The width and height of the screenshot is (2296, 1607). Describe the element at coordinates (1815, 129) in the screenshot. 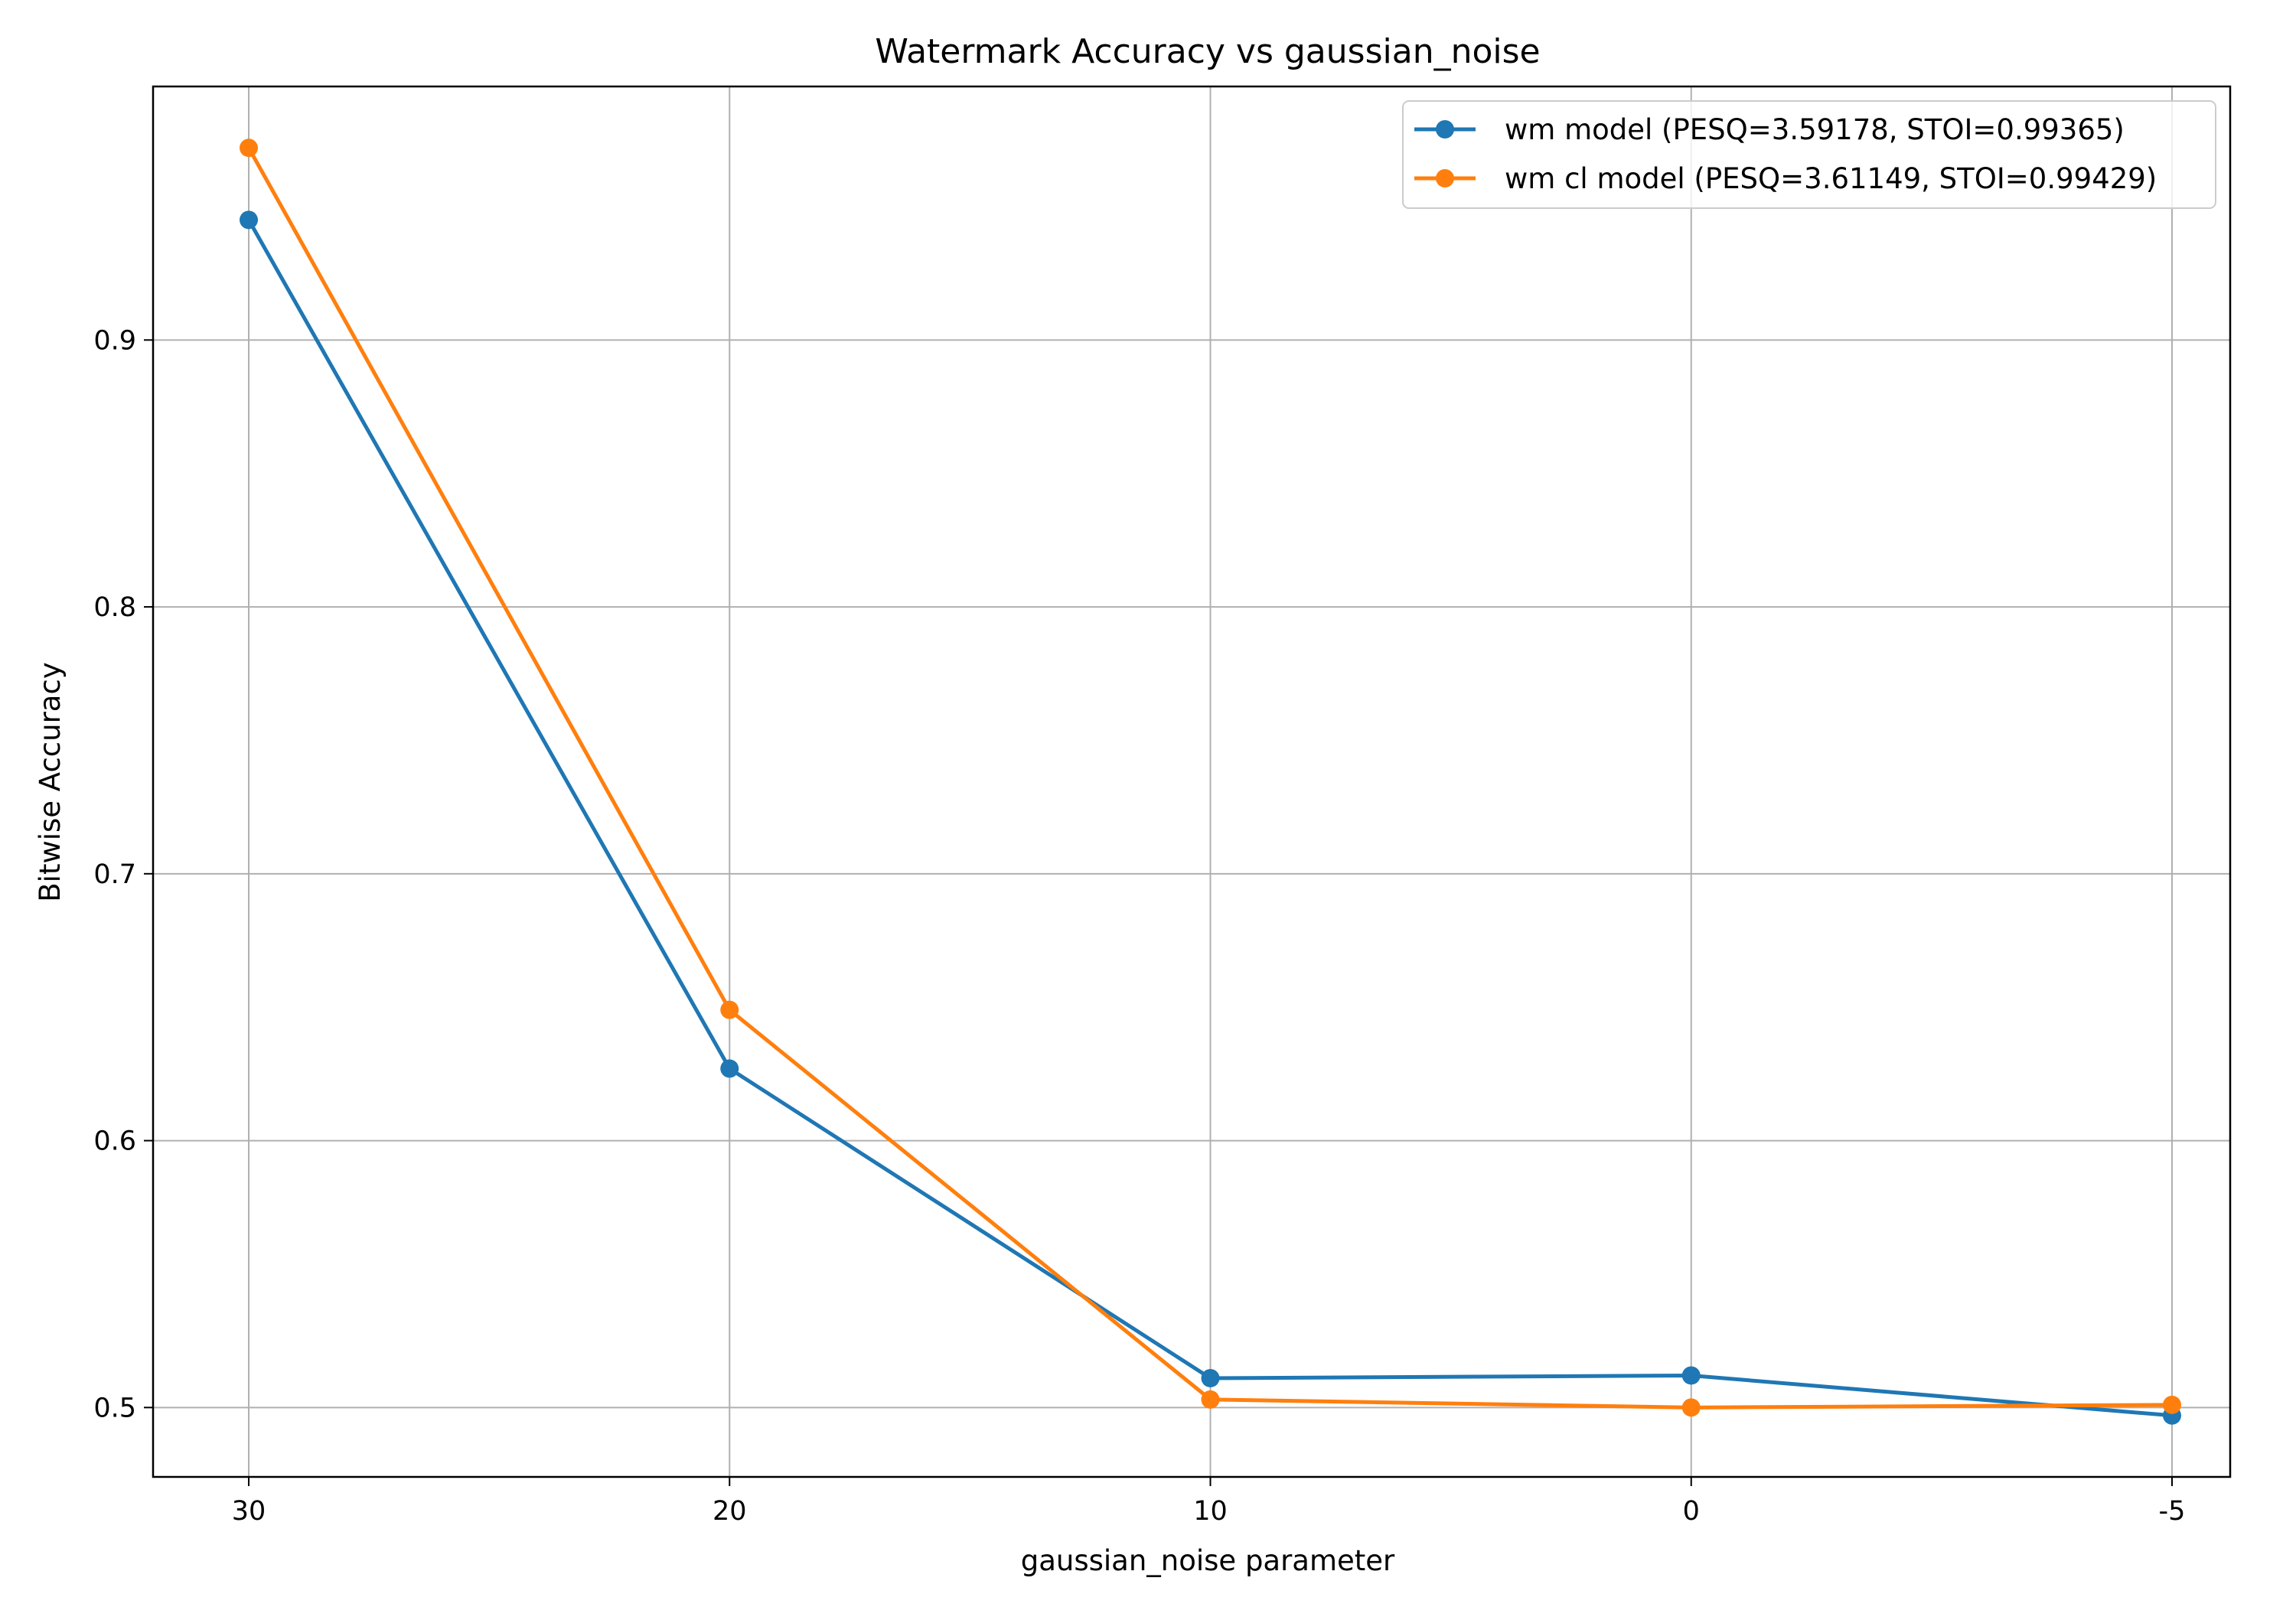

I see `legend-label: wm model (PESQ=3.59178, STOI=0.99365)` at that location.